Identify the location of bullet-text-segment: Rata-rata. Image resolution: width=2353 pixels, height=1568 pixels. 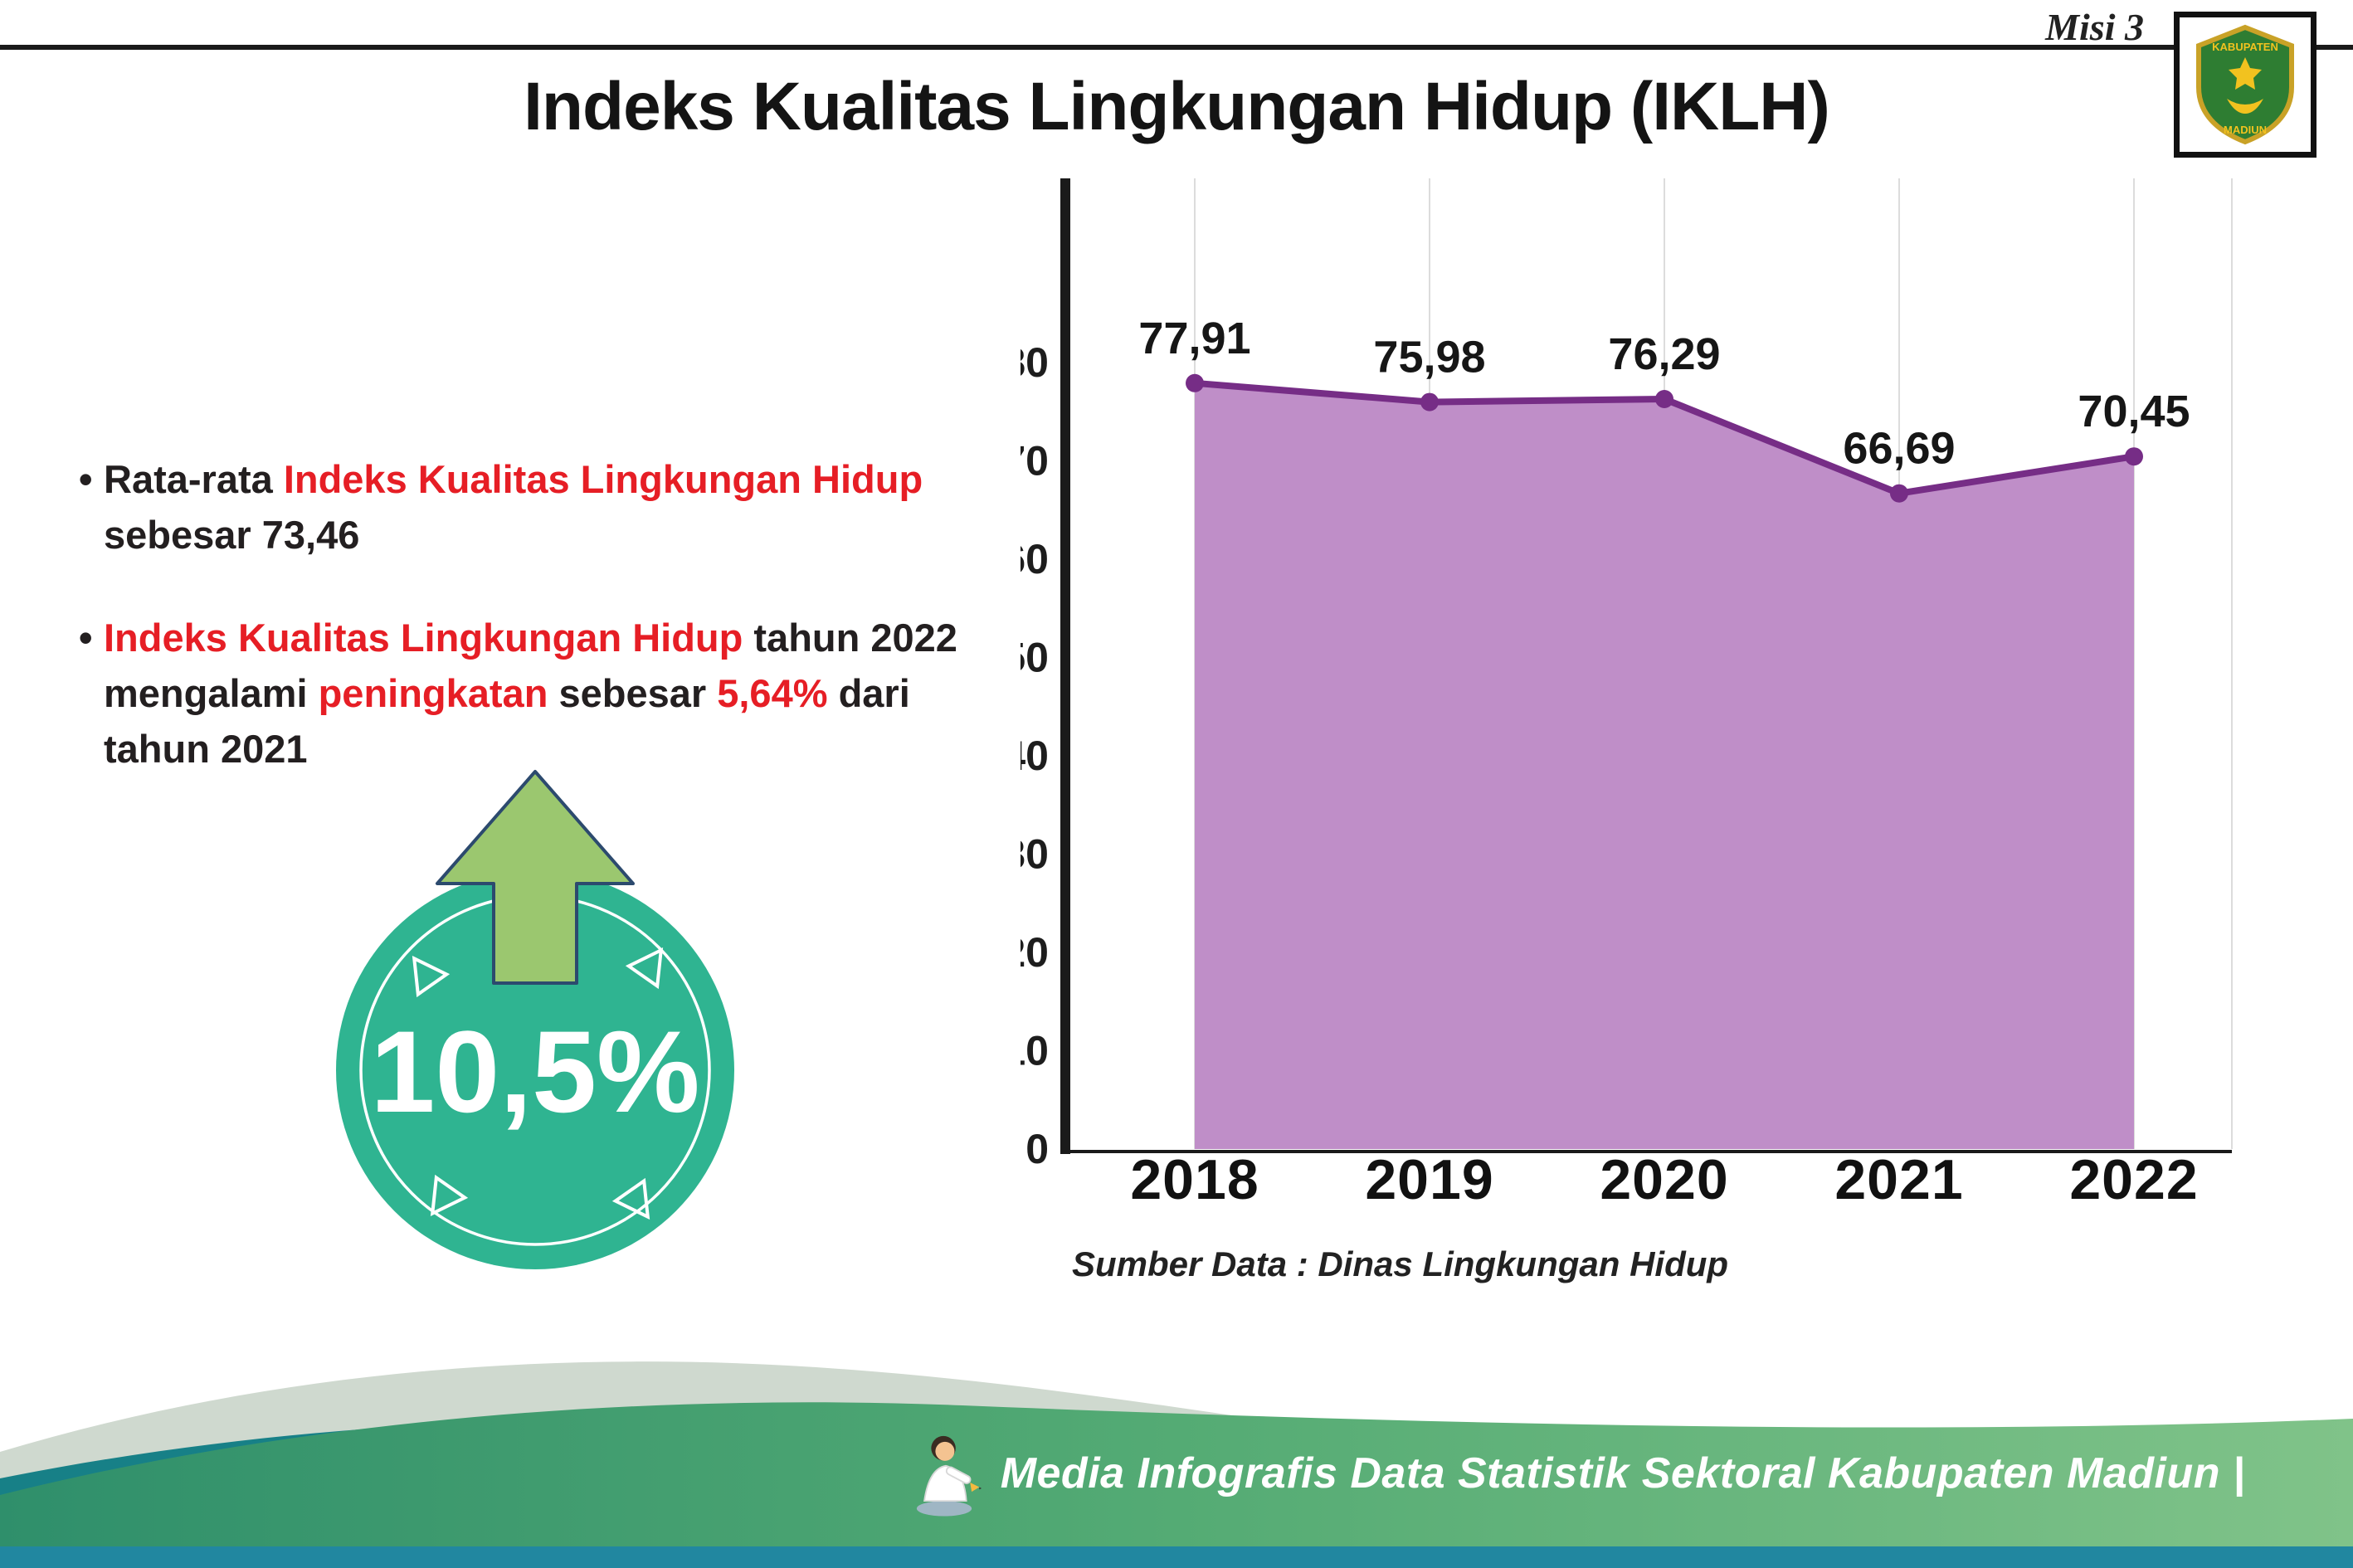
(194, 479).